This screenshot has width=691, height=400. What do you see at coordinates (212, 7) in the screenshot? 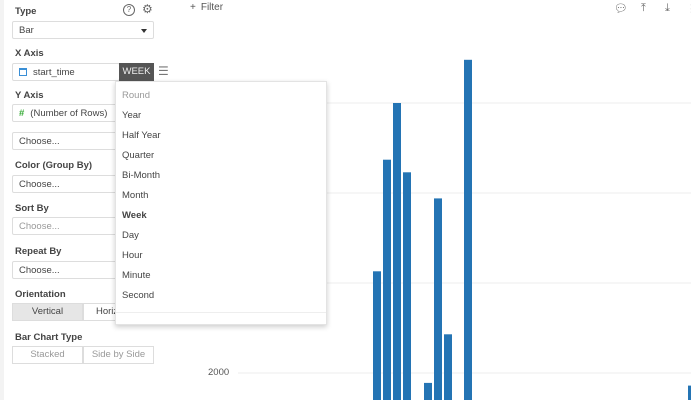
I see `filter-label: Filter` at bounding box center [212, 7].